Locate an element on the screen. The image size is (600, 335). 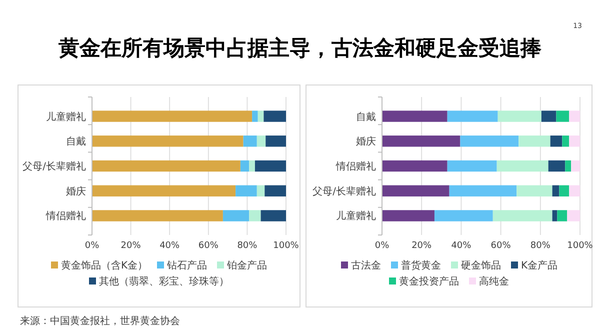
legend-label: 黄金投资产品 is located at coordinates (429, 282).